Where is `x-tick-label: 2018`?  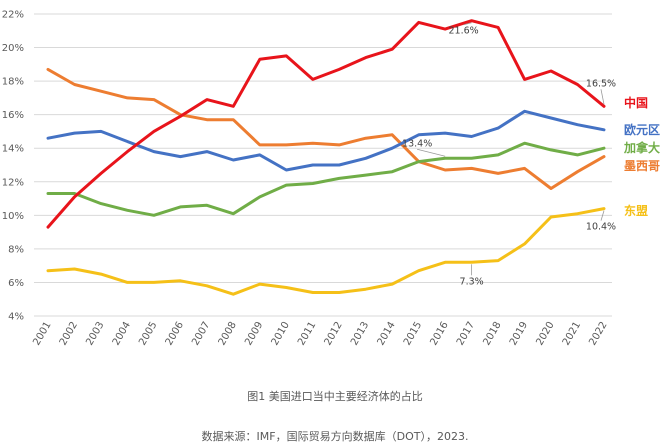
x-tick-label: 2018 is located at coordinates (492, 334).